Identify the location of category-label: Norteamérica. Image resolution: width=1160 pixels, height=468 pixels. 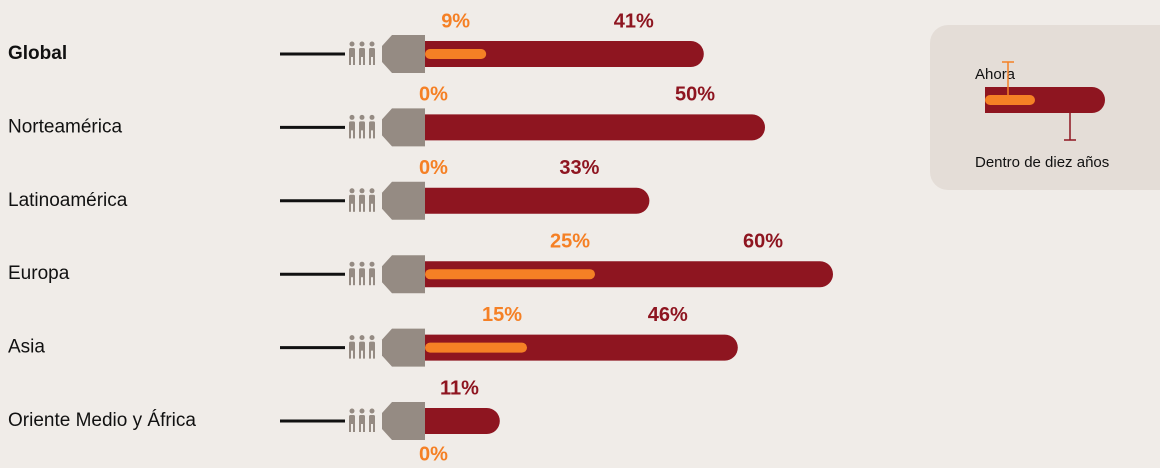
(65, 126).